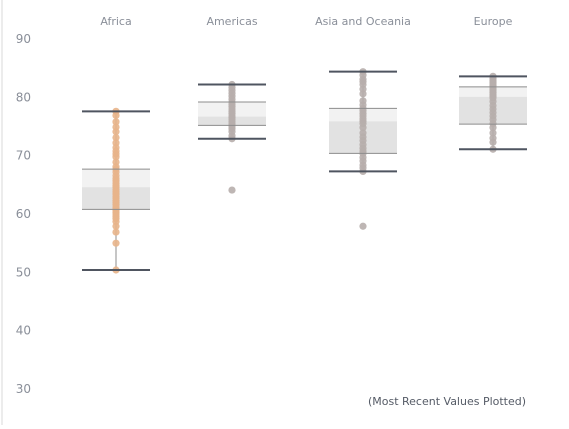  Describe the element at coordinates (23, 156) in the screenshot. I see `y-tick-label-70: 70` at that location.